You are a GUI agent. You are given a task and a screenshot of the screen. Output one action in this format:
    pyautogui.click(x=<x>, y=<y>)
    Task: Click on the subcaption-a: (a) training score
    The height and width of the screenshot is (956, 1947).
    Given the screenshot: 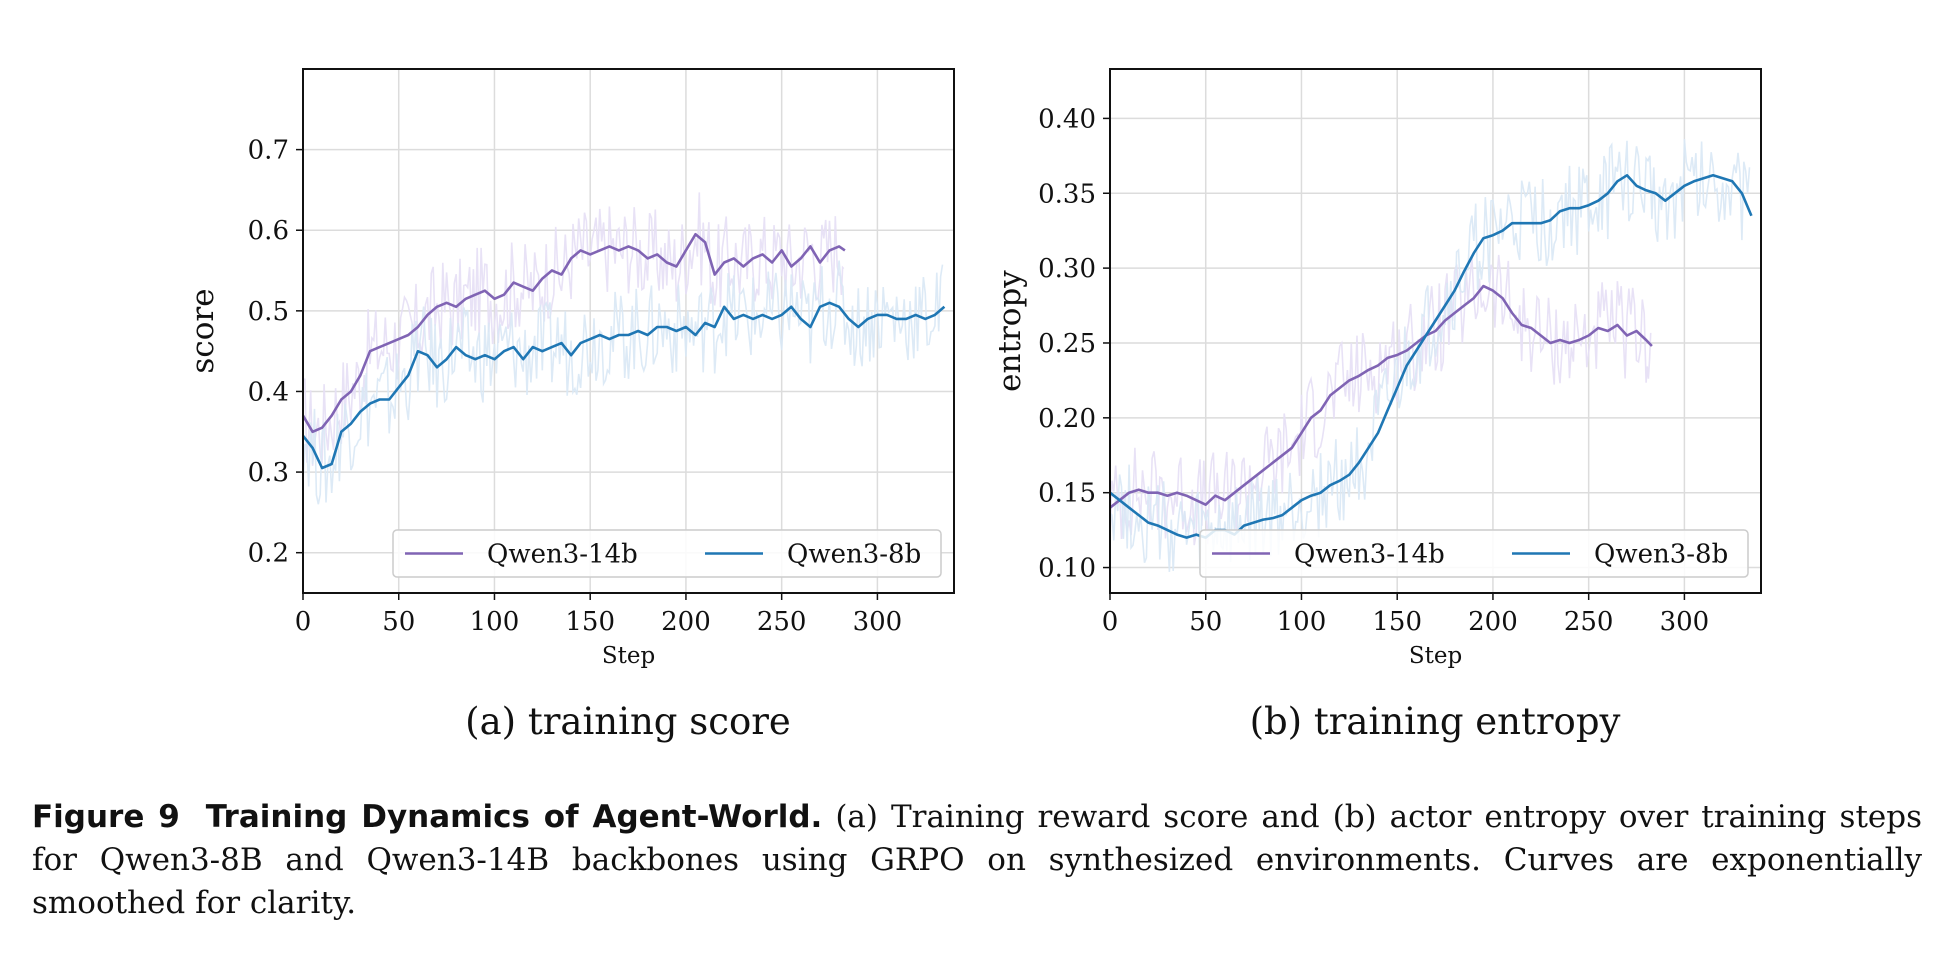 What is the action you would take?
    pyautogui.click(x=628, y=721)
    